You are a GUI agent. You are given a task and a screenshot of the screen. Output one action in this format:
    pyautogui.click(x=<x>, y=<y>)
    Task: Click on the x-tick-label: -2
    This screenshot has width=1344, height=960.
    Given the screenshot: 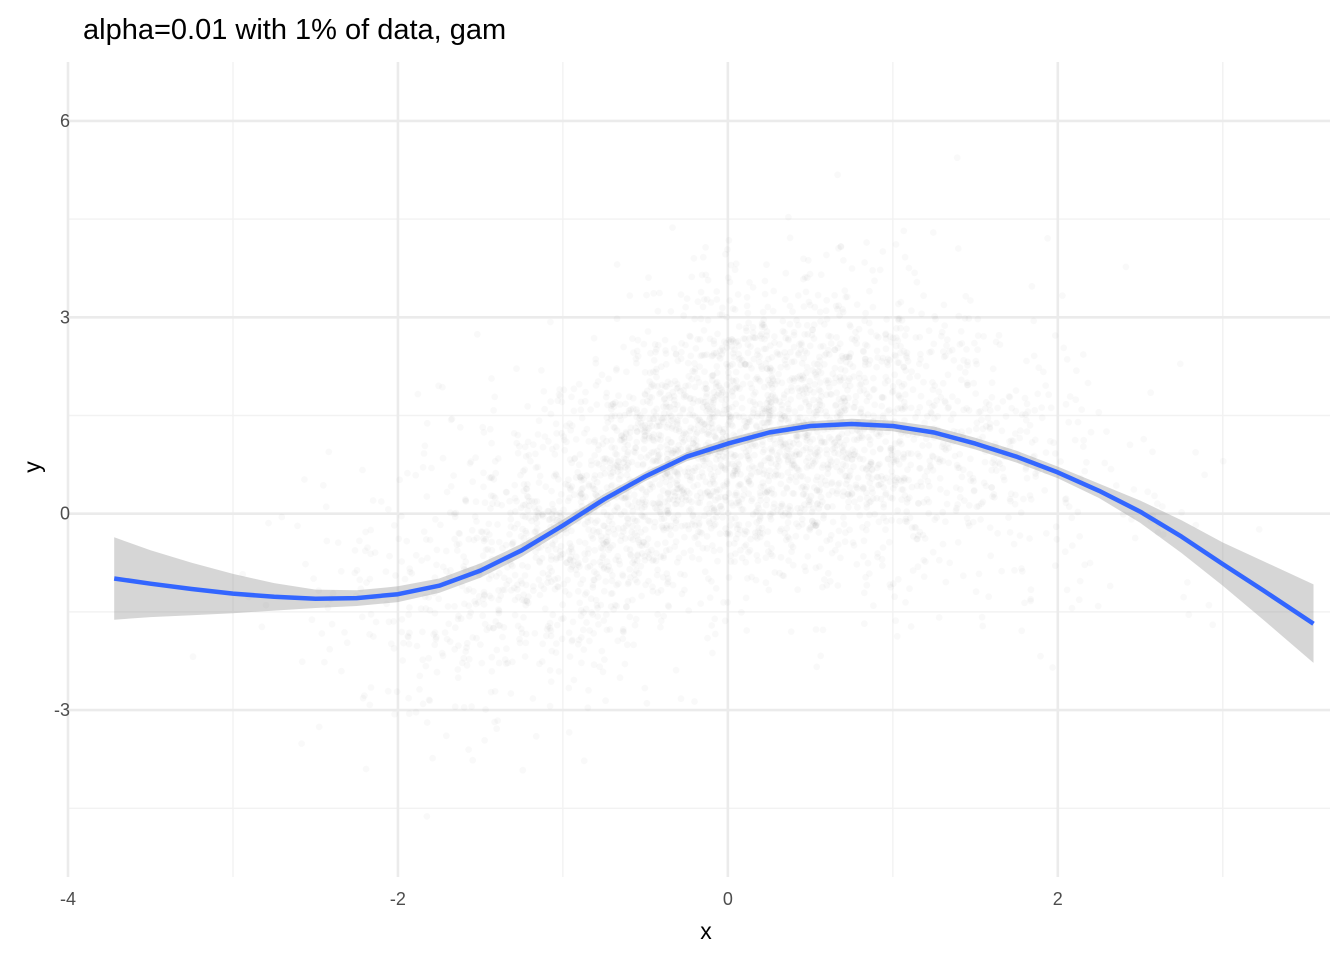 What is the action you would take?
    pyautogui.click(x=398, y=899)
    